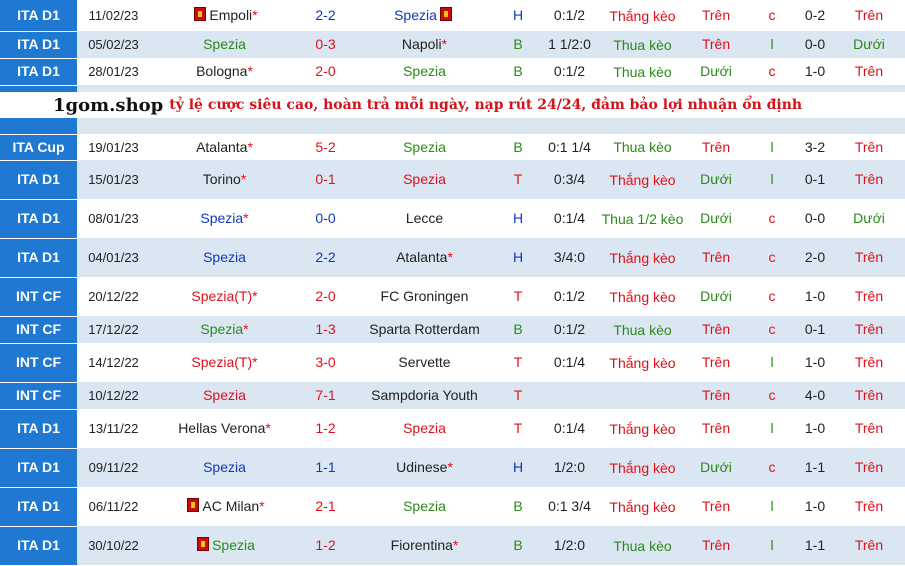 Image resolution: width=905 pixels, height=566 pixels. I want to click on score-cell: 2-2, so click(325, 257).